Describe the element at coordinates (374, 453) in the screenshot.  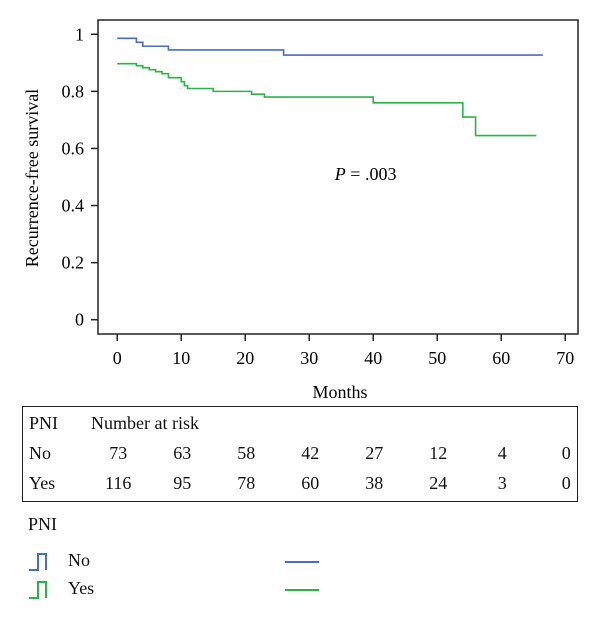
I see `risk-count: 27` at that location.